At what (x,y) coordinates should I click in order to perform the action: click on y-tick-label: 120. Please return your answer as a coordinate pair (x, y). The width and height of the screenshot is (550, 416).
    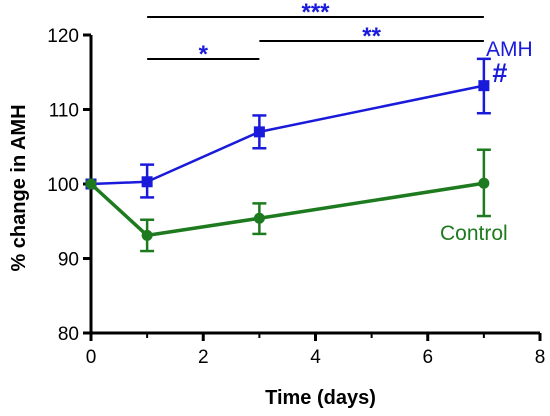
    Looking at the image, I should click on (63, 36).